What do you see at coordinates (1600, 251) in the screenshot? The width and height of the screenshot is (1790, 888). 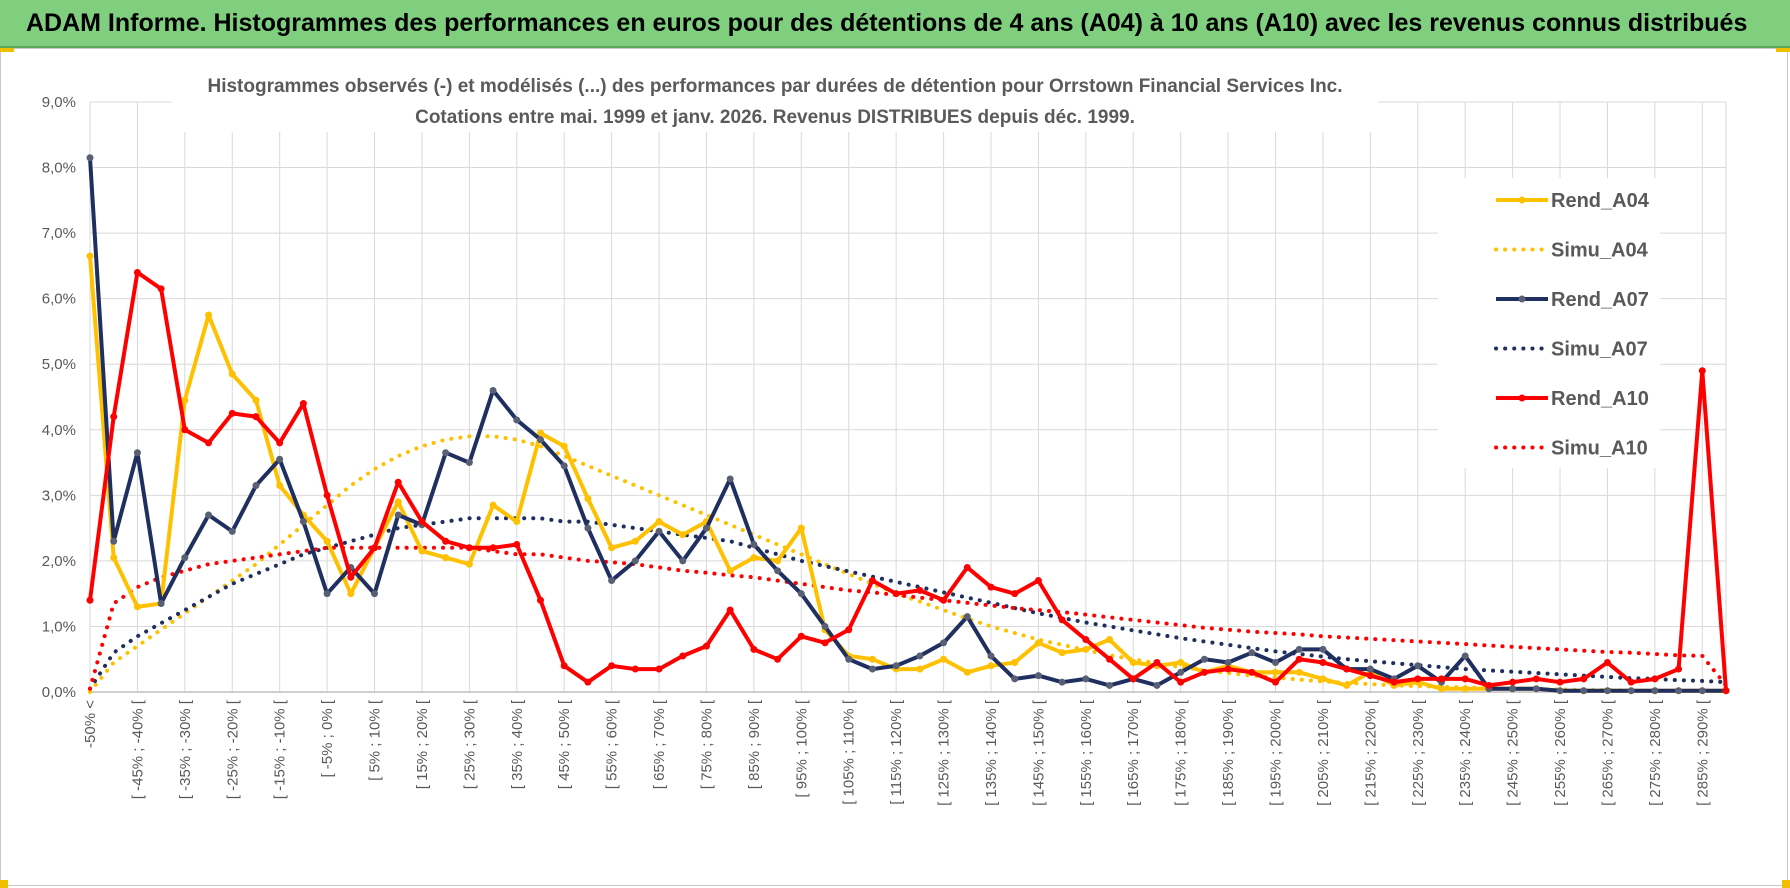 I see `legend-label: Simu_A04` at bounding box center [1600, 251].